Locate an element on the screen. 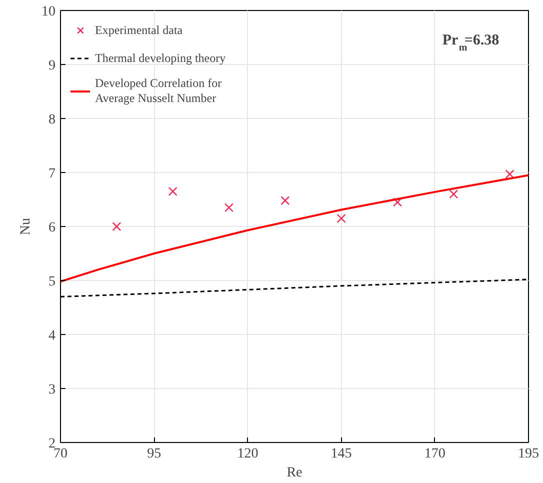  y-tick-label: 2 is located at coordinates (52, 444).